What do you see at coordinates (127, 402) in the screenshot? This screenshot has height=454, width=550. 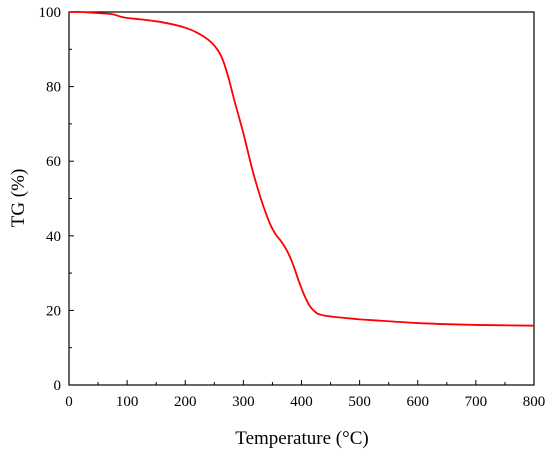 I see `x-tick-label: 100` at bounding box center [127, 402].